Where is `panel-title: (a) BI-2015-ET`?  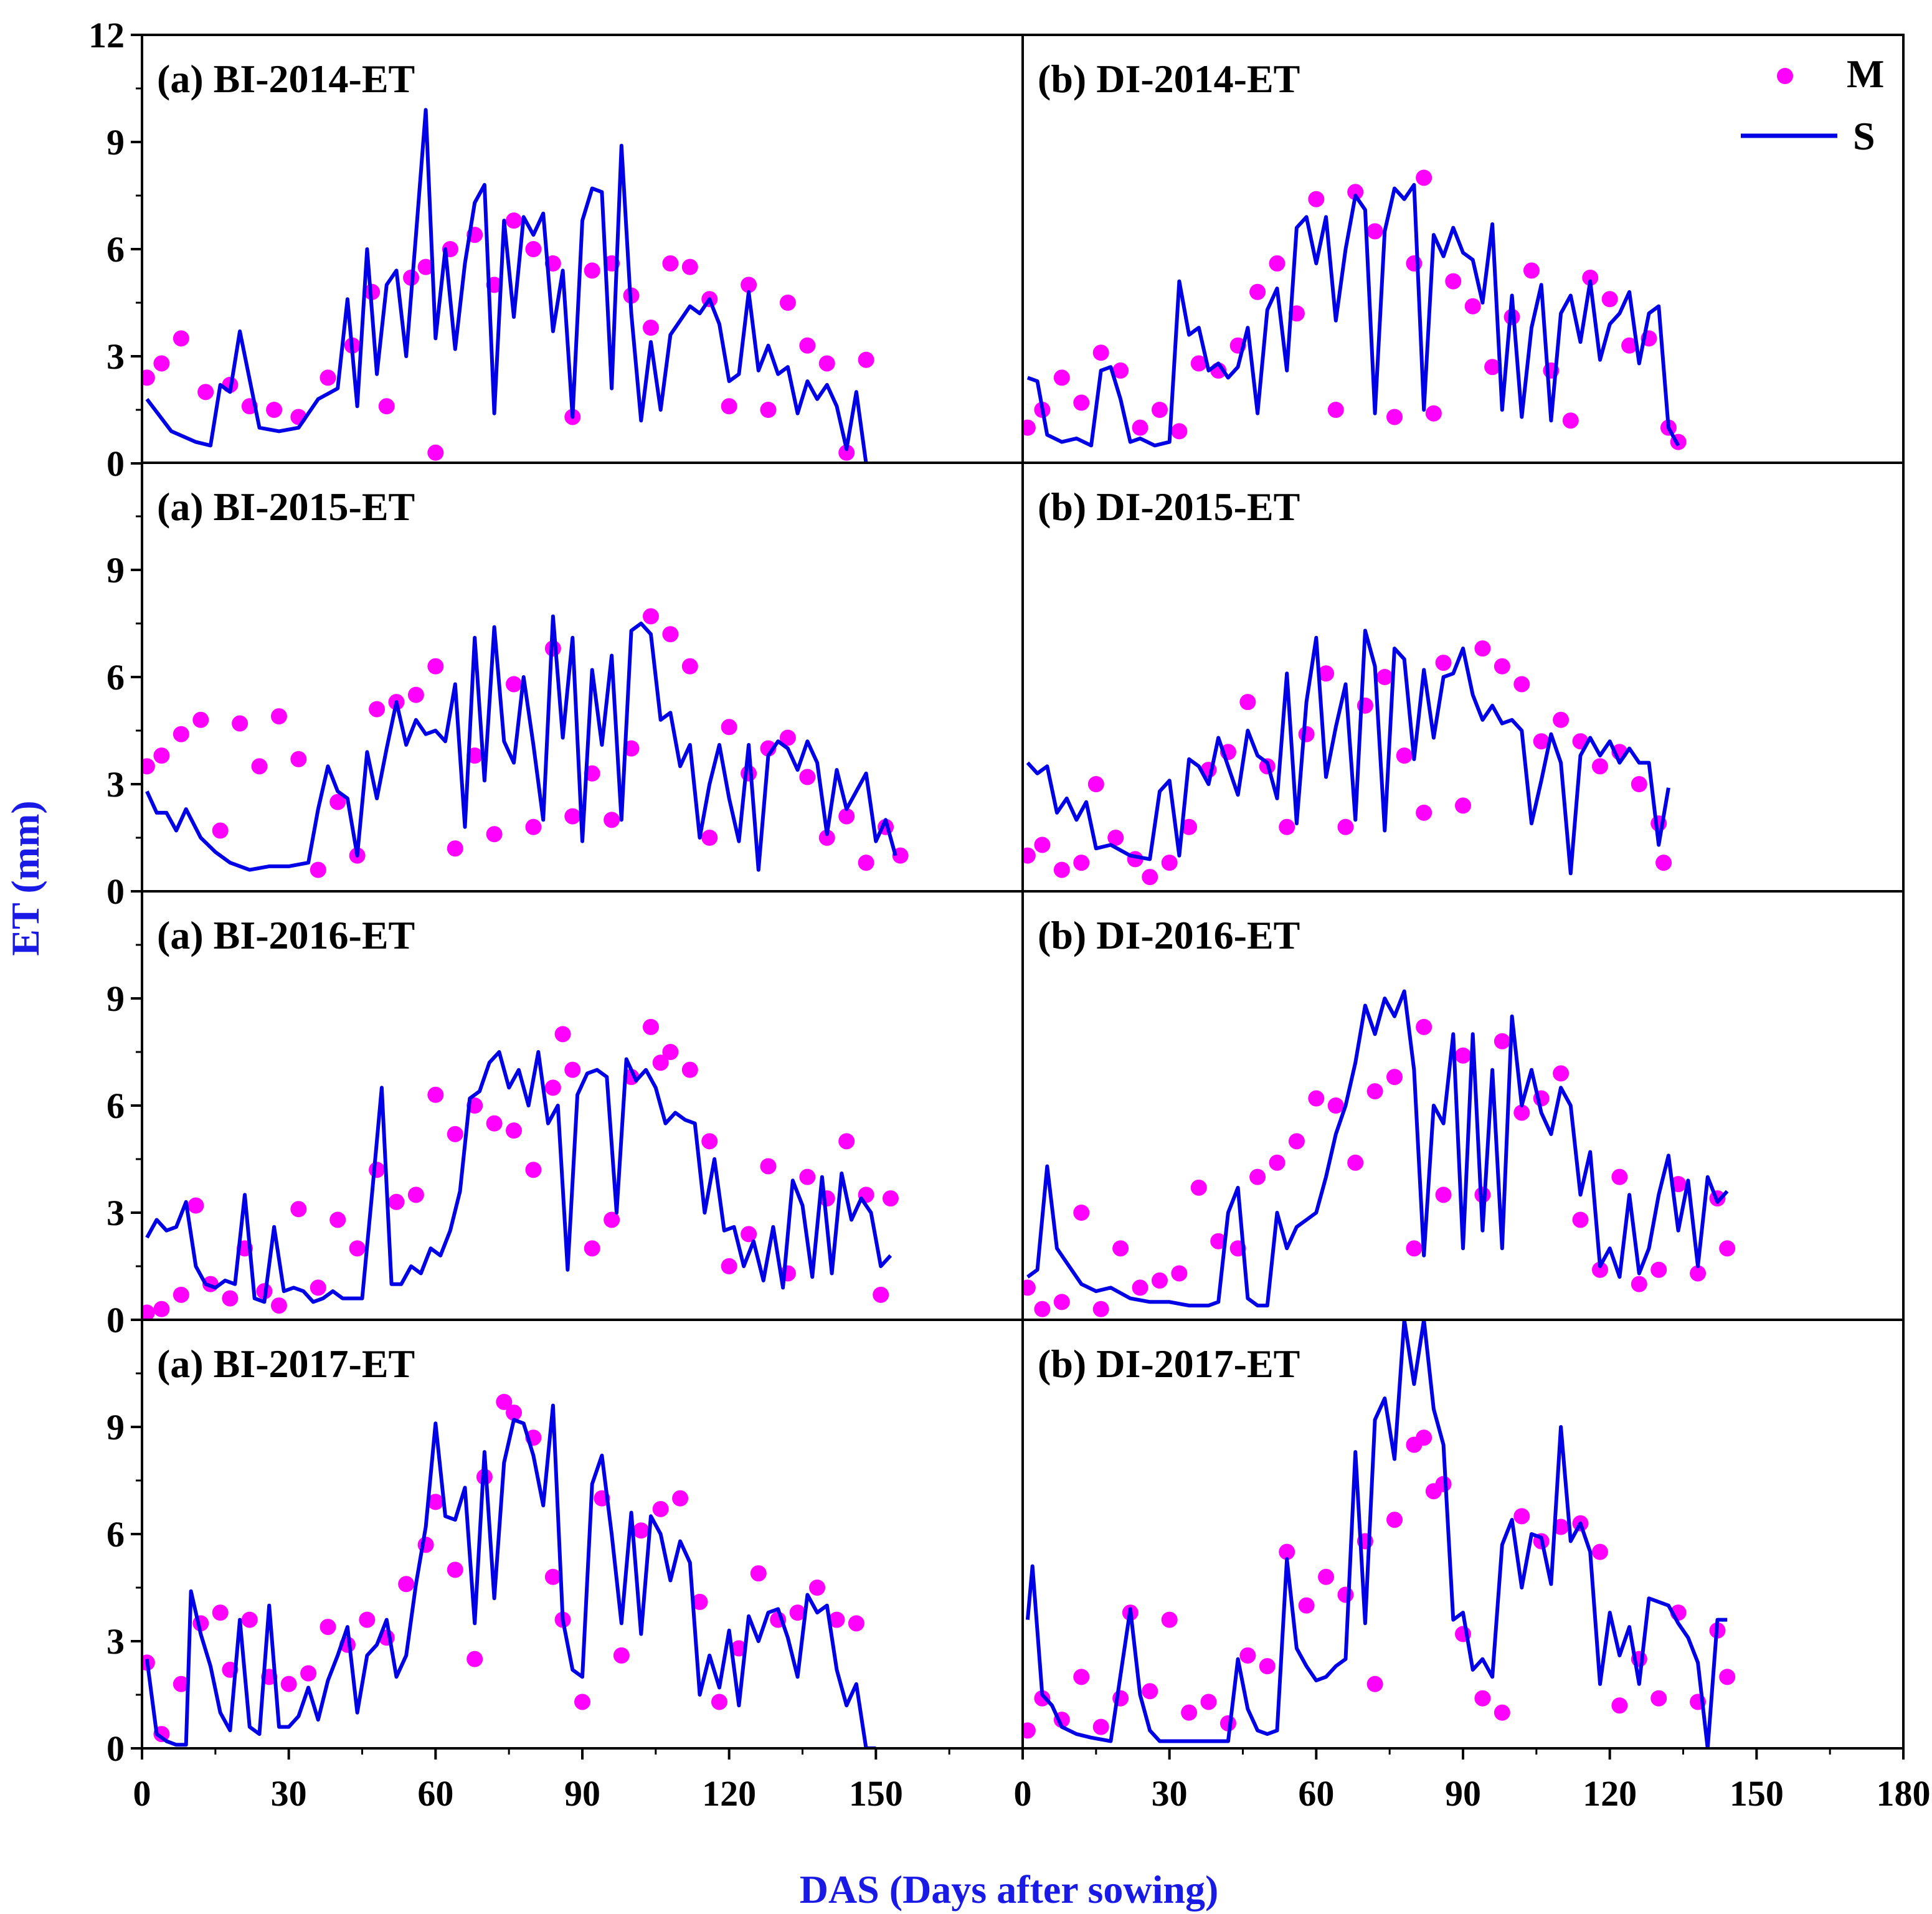 panel-title: (a) BI-2015-ET is located at coordinates (286, 507).